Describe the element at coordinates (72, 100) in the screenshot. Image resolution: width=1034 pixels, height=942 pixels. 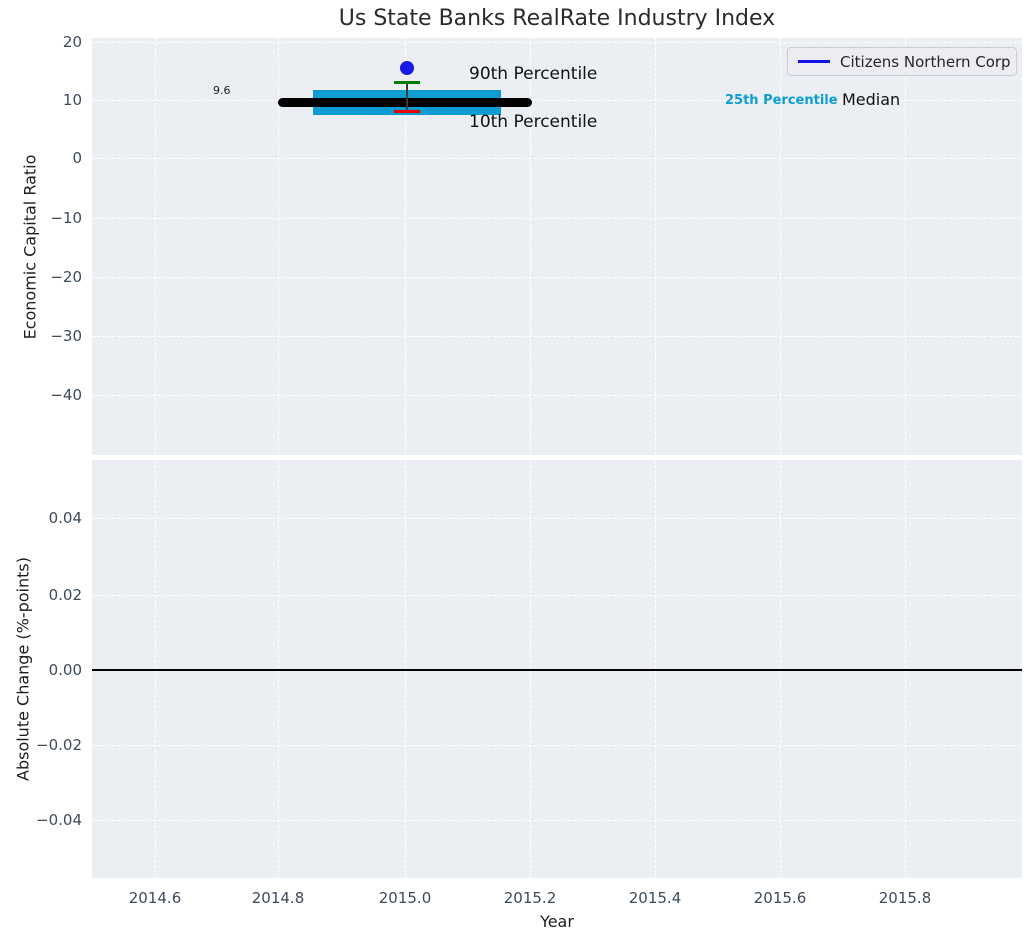
I see `ytick-label: 10` at that location.